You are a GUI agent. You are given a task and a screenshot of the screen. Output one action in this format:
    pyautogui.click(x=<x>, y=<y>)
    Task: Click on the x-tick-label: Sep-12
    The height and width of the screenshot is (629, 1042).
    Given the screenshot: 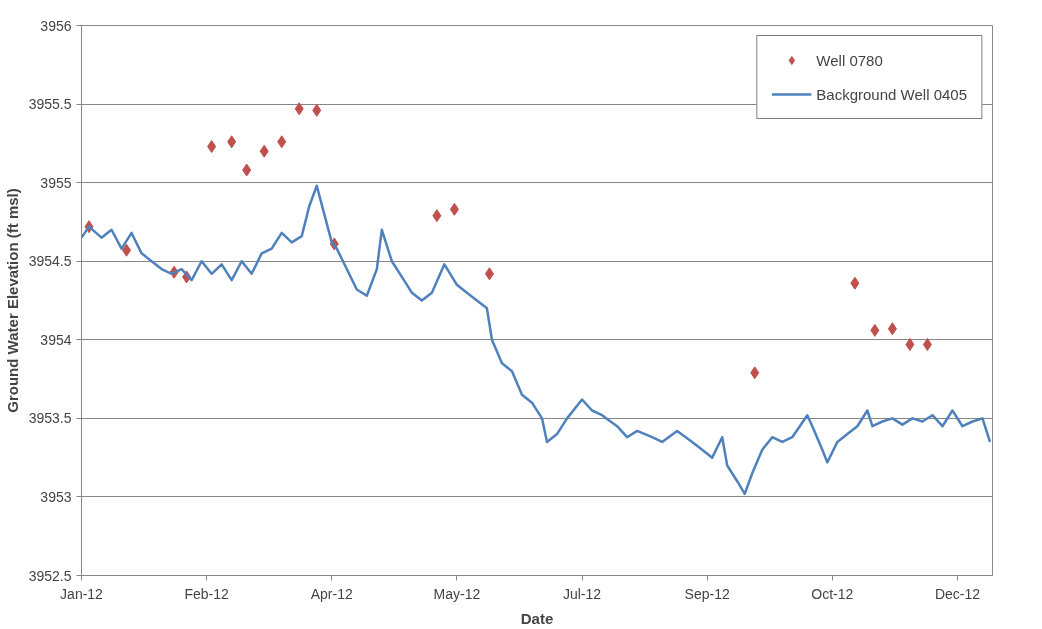 What is the action you would take?
    pyautogui.click(x=707, y=593)
    